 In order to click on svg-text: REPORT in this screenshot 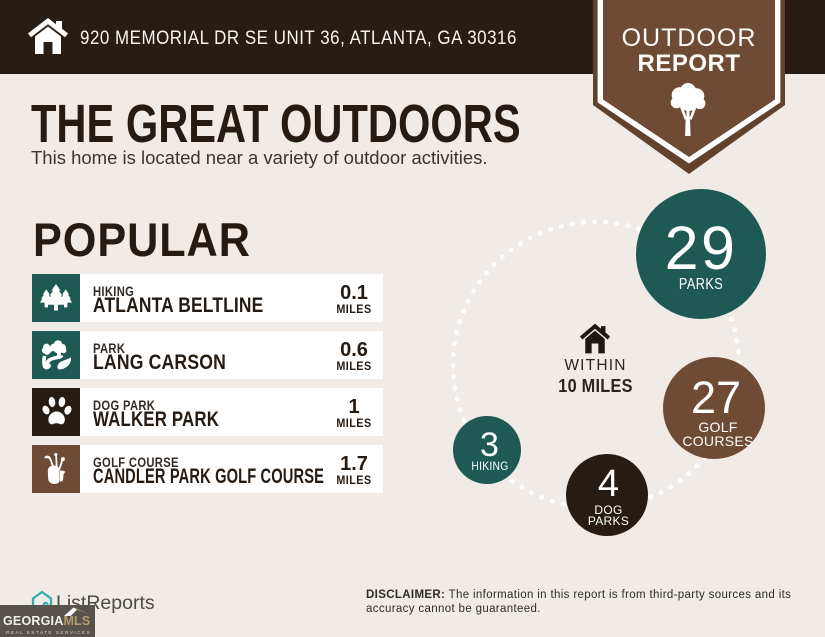, I will do `click(688, 63)`.